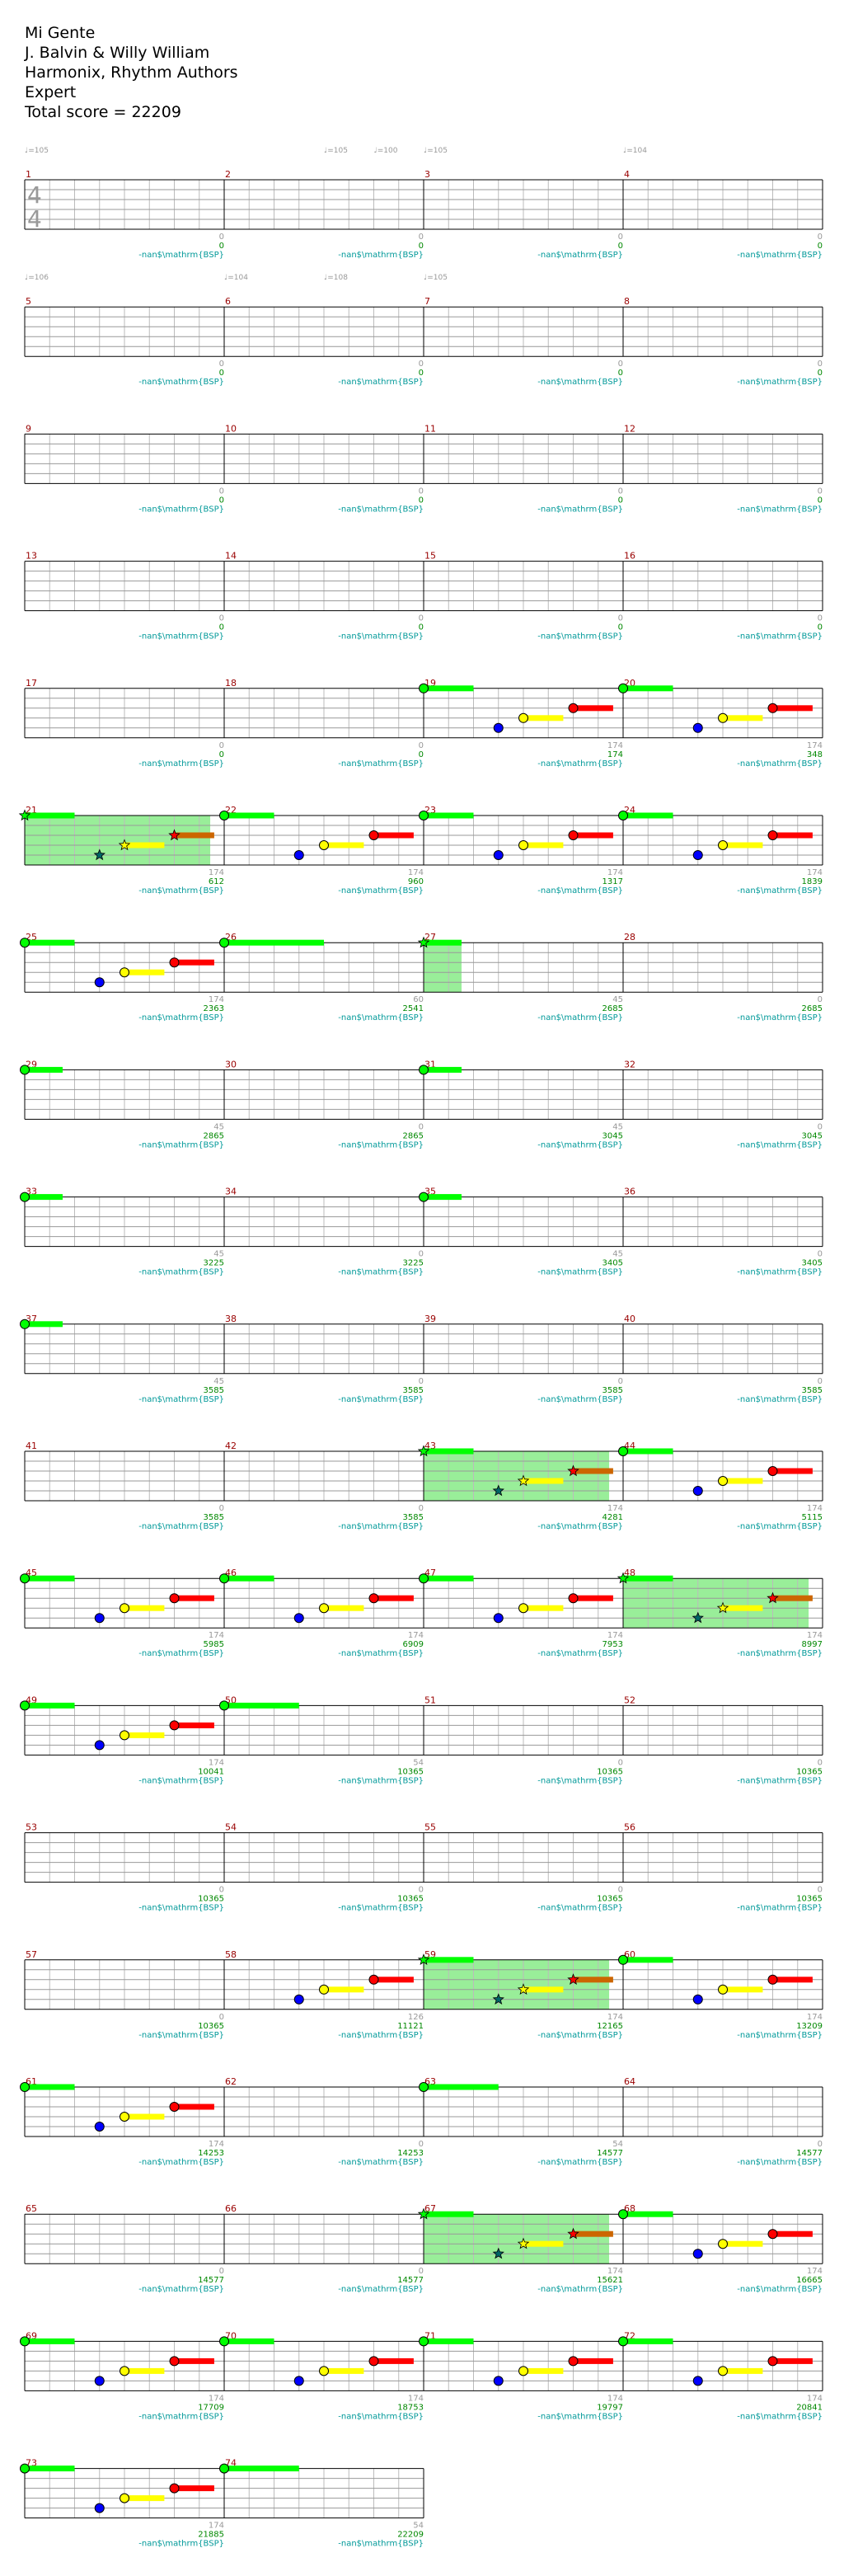  I want to click on cumulative-score: 12165, so click(610, 2026).